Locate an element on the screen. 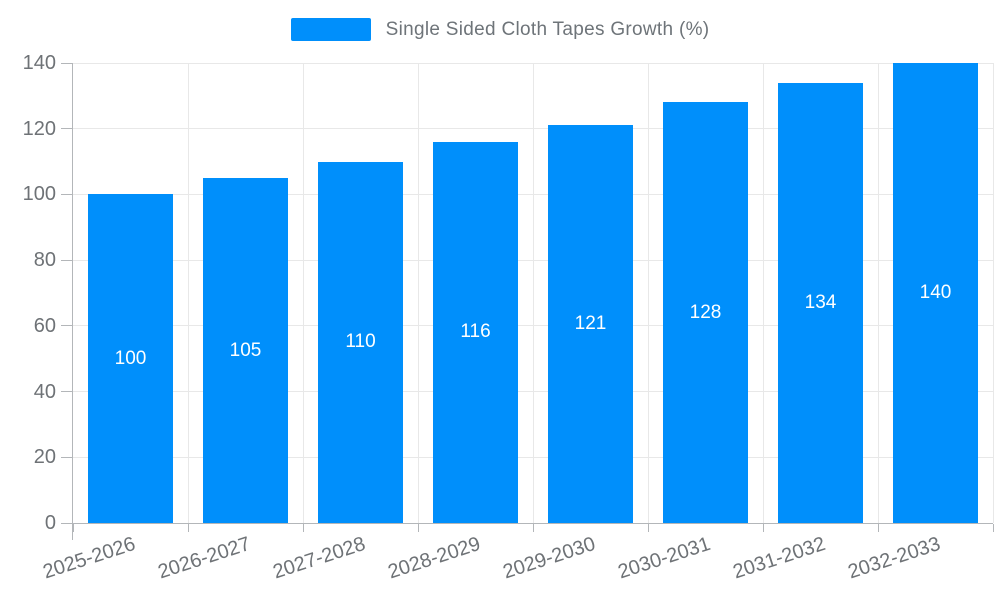  bar-value-label: 134 is located at coordinates (820, 302).